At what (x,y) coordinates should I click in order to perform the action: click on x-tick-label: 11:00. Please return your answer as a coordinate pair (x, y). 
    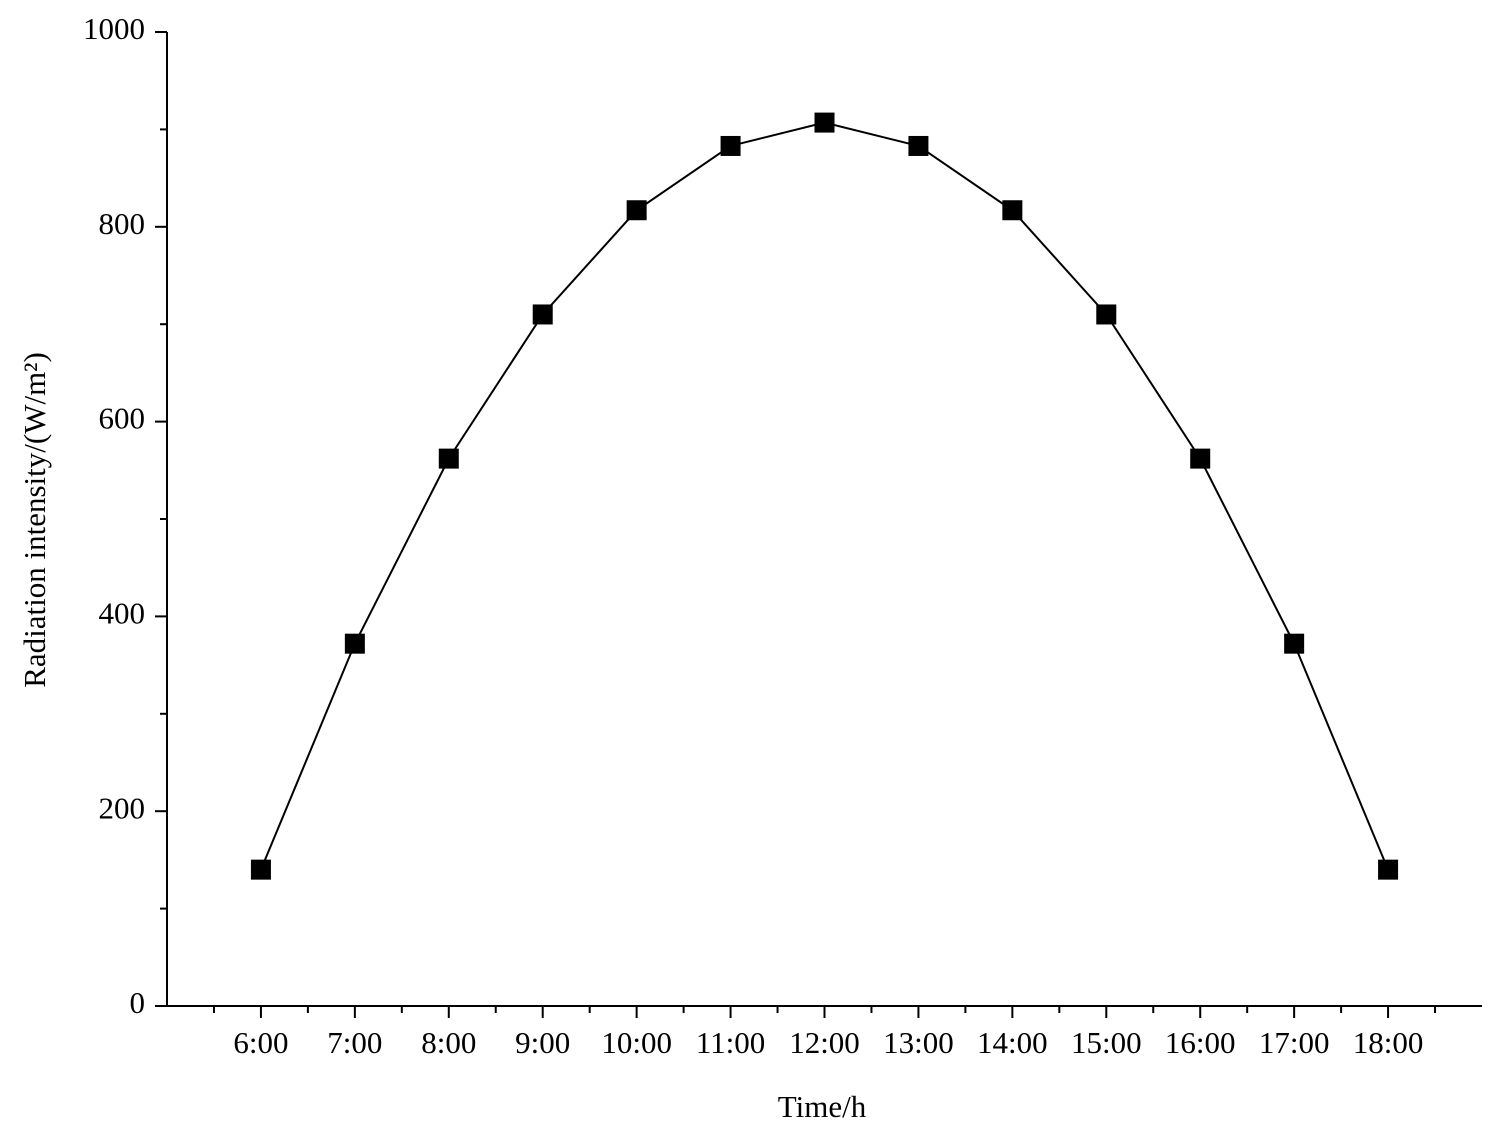
    Looking at the image, I should click on (730, 1042).